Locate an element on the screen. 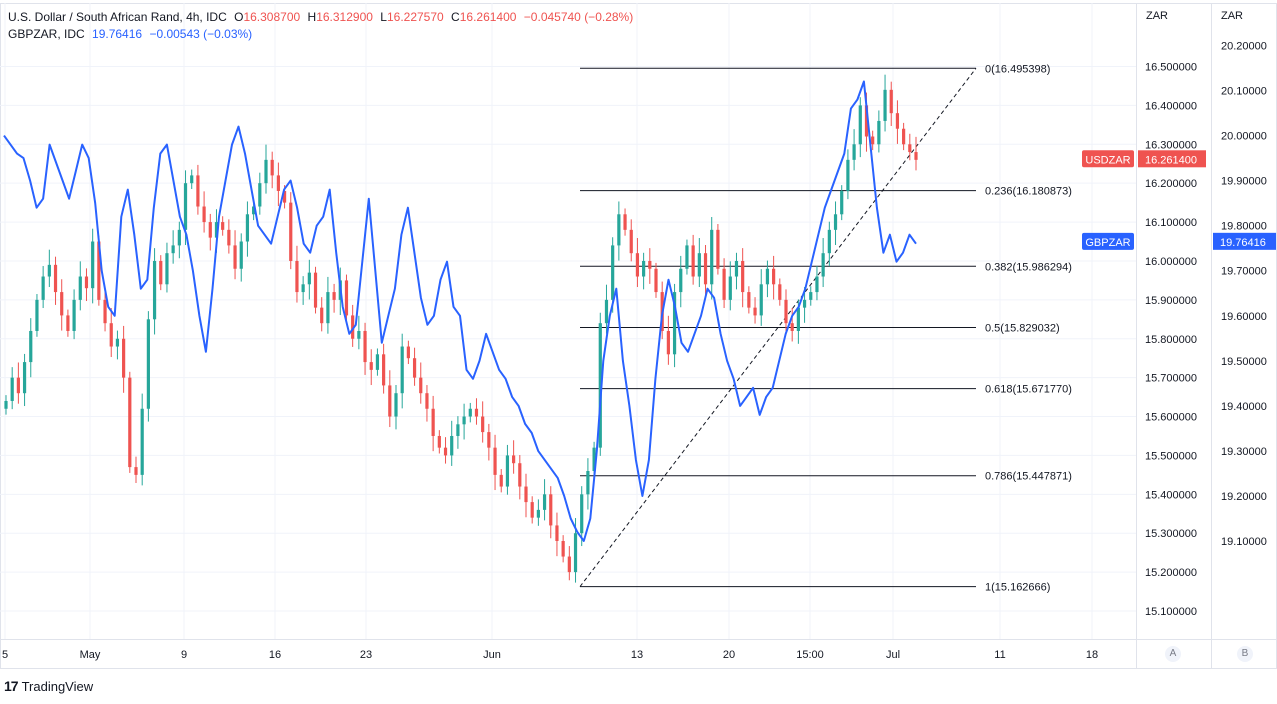 This screenshot has height=704, width=1277. x-tick-label: 15:00 is located at coordinates (810, 655).